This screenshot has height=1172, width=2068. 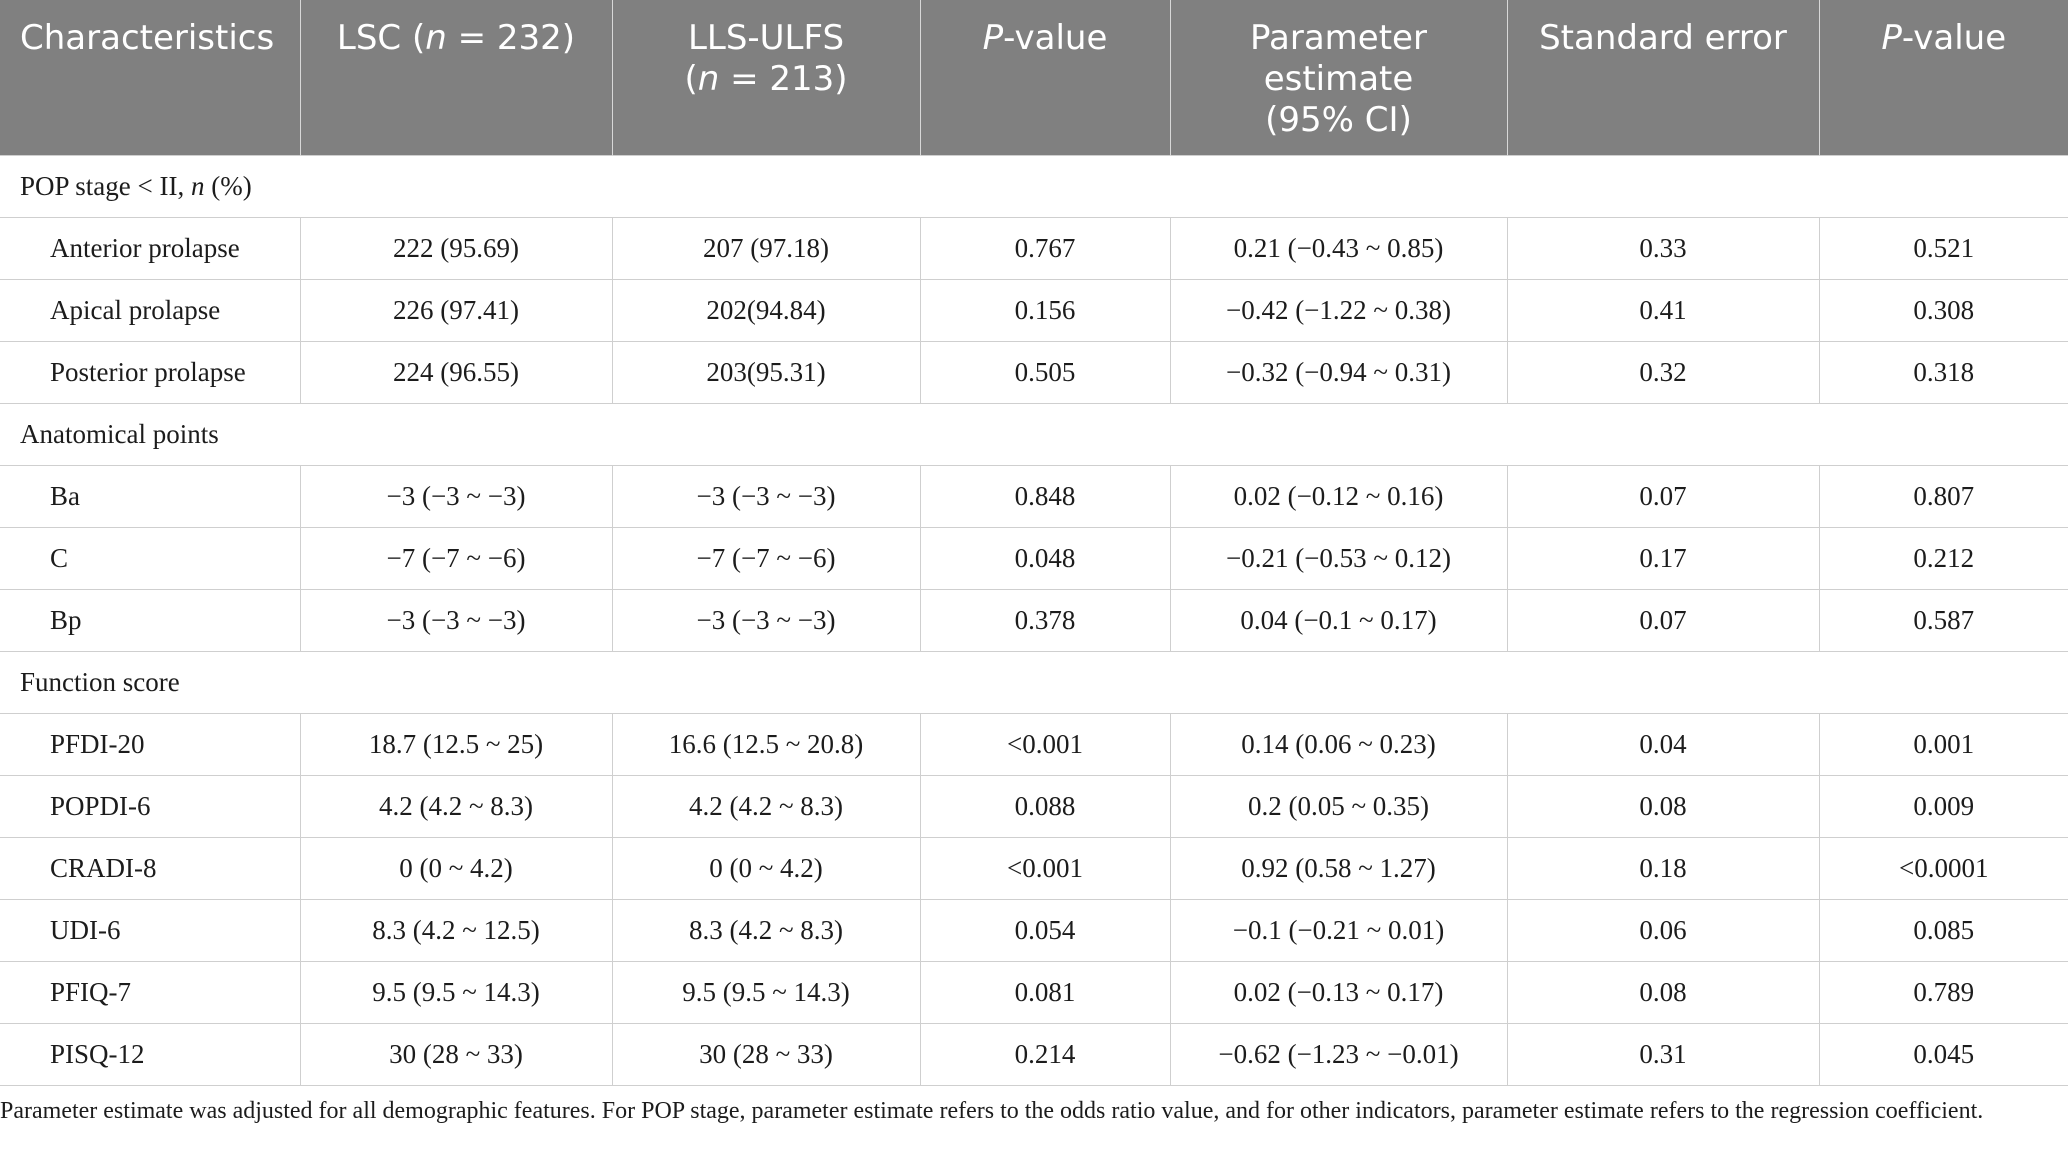 What do you see at coordinates (1034, 434) in the screenshot?
I see `section-row: Anatomical points` at bounding box center [1034, 434].